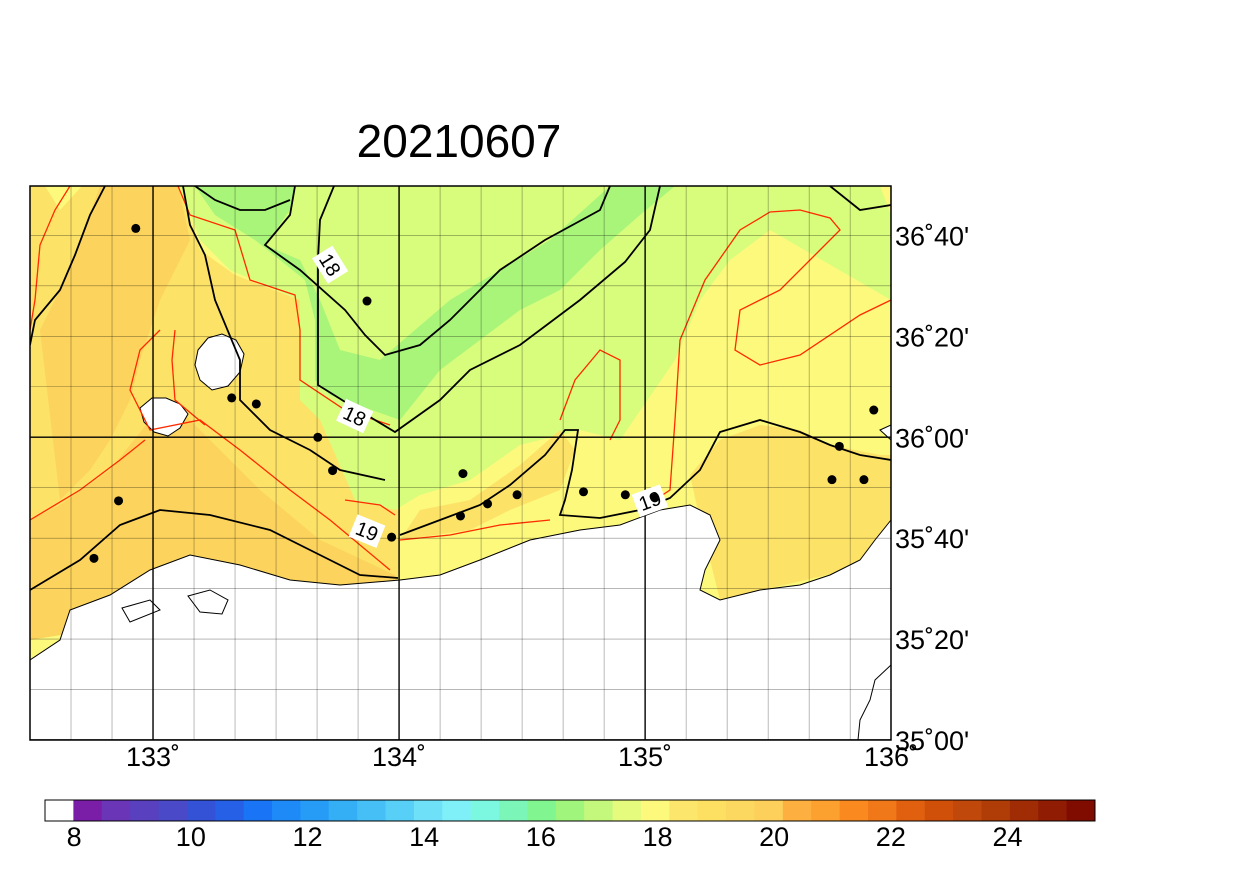 Image resolution: width=1237 pixels, height=875 pixels. Describe the element at coordinates (932, 236) in the screenshot. I see `lat-tick-label: 36˚40'` at that location.